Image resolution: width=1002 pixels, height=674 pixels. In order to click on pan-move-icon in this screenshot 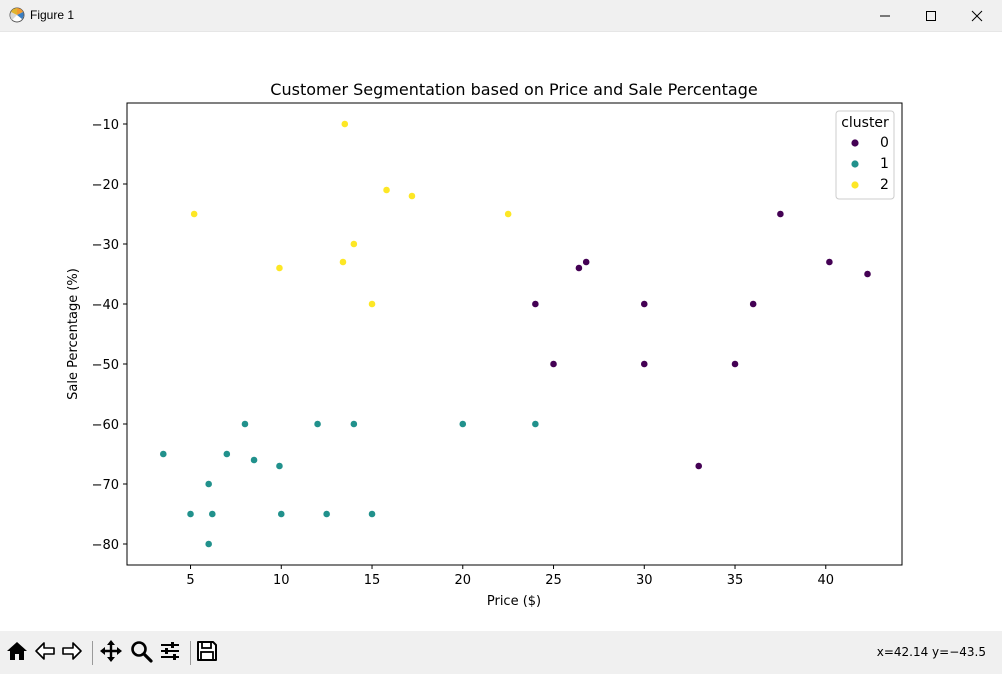, I will do `click(111, 653)`.